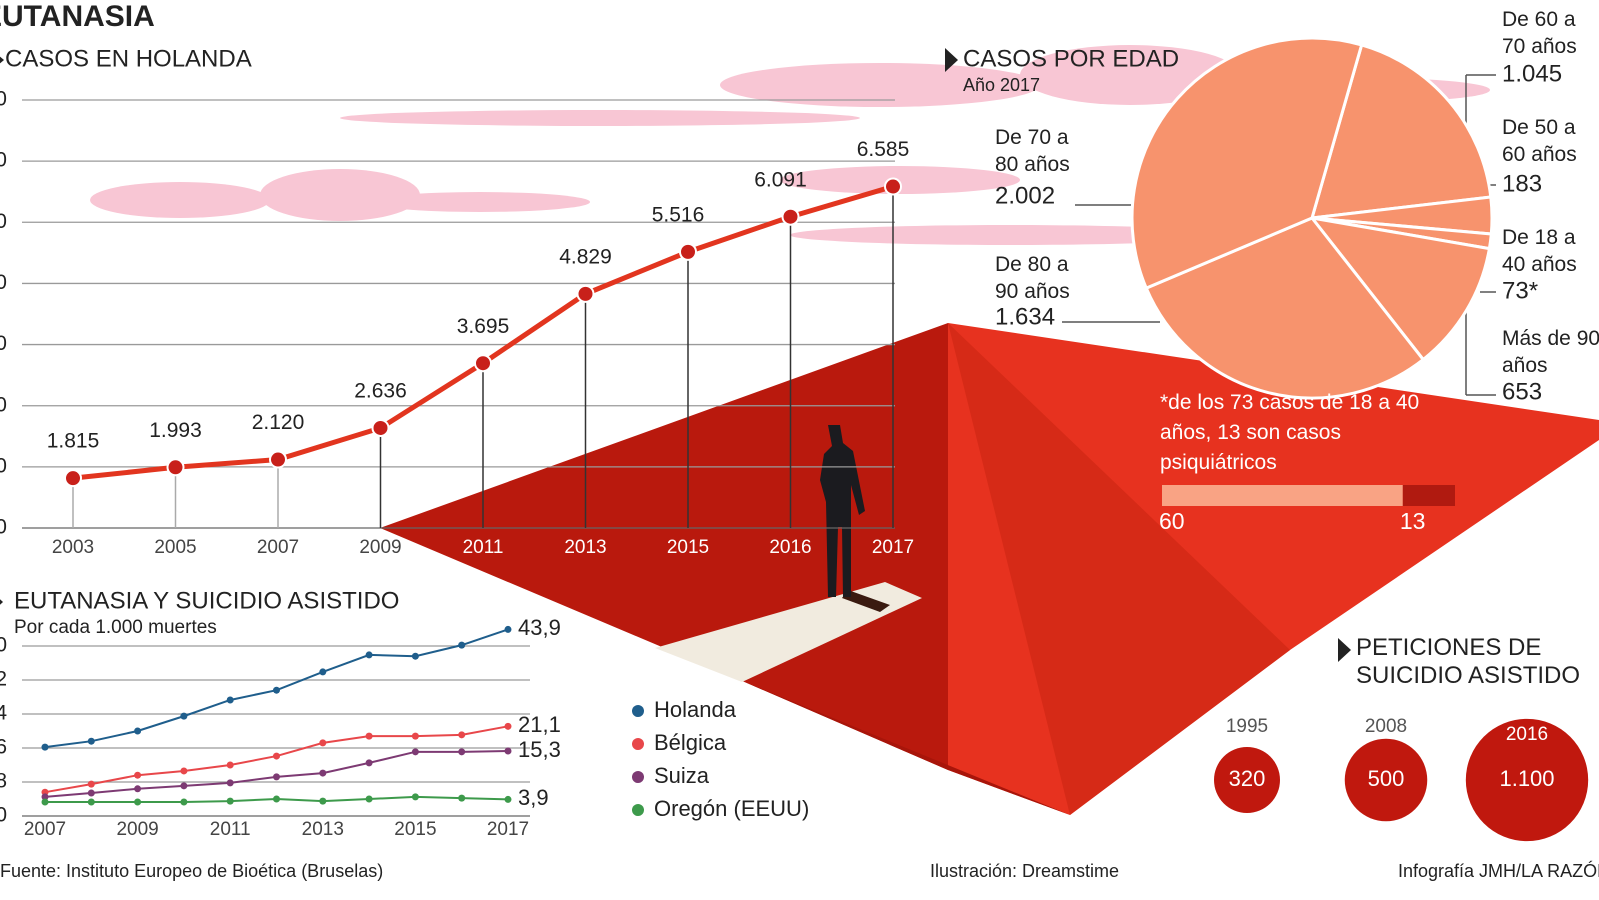  Describe the element at coordinates (731, 808) in the screenshot. I see `legend-label: Oregón (EEUU)` at that location.